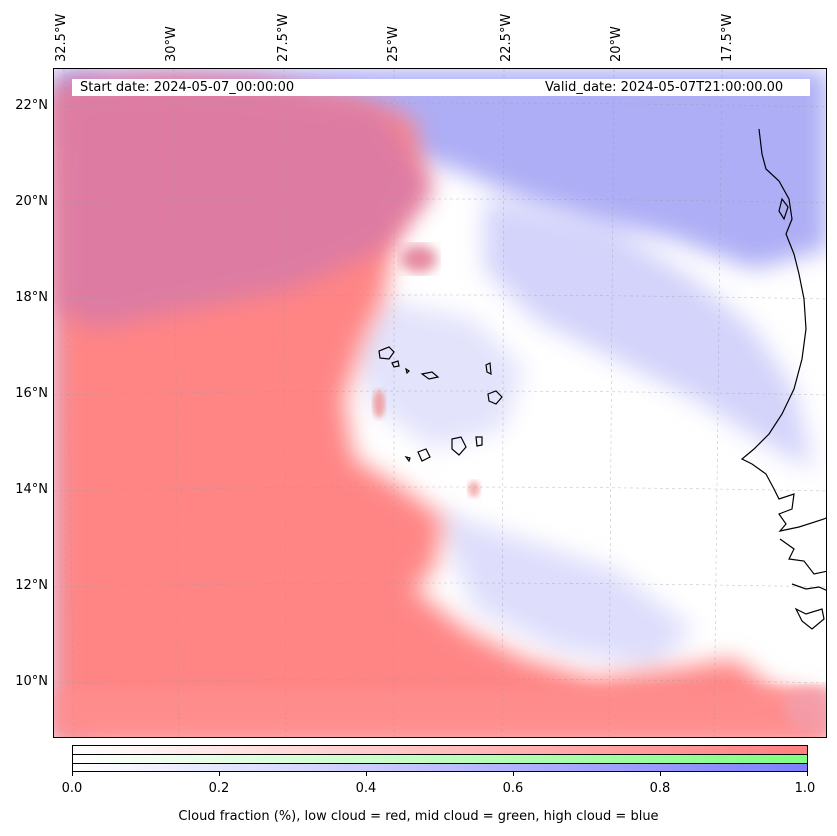 This screenshot has height=836, width=837. I want to click on colorbar, so click(440, 758).